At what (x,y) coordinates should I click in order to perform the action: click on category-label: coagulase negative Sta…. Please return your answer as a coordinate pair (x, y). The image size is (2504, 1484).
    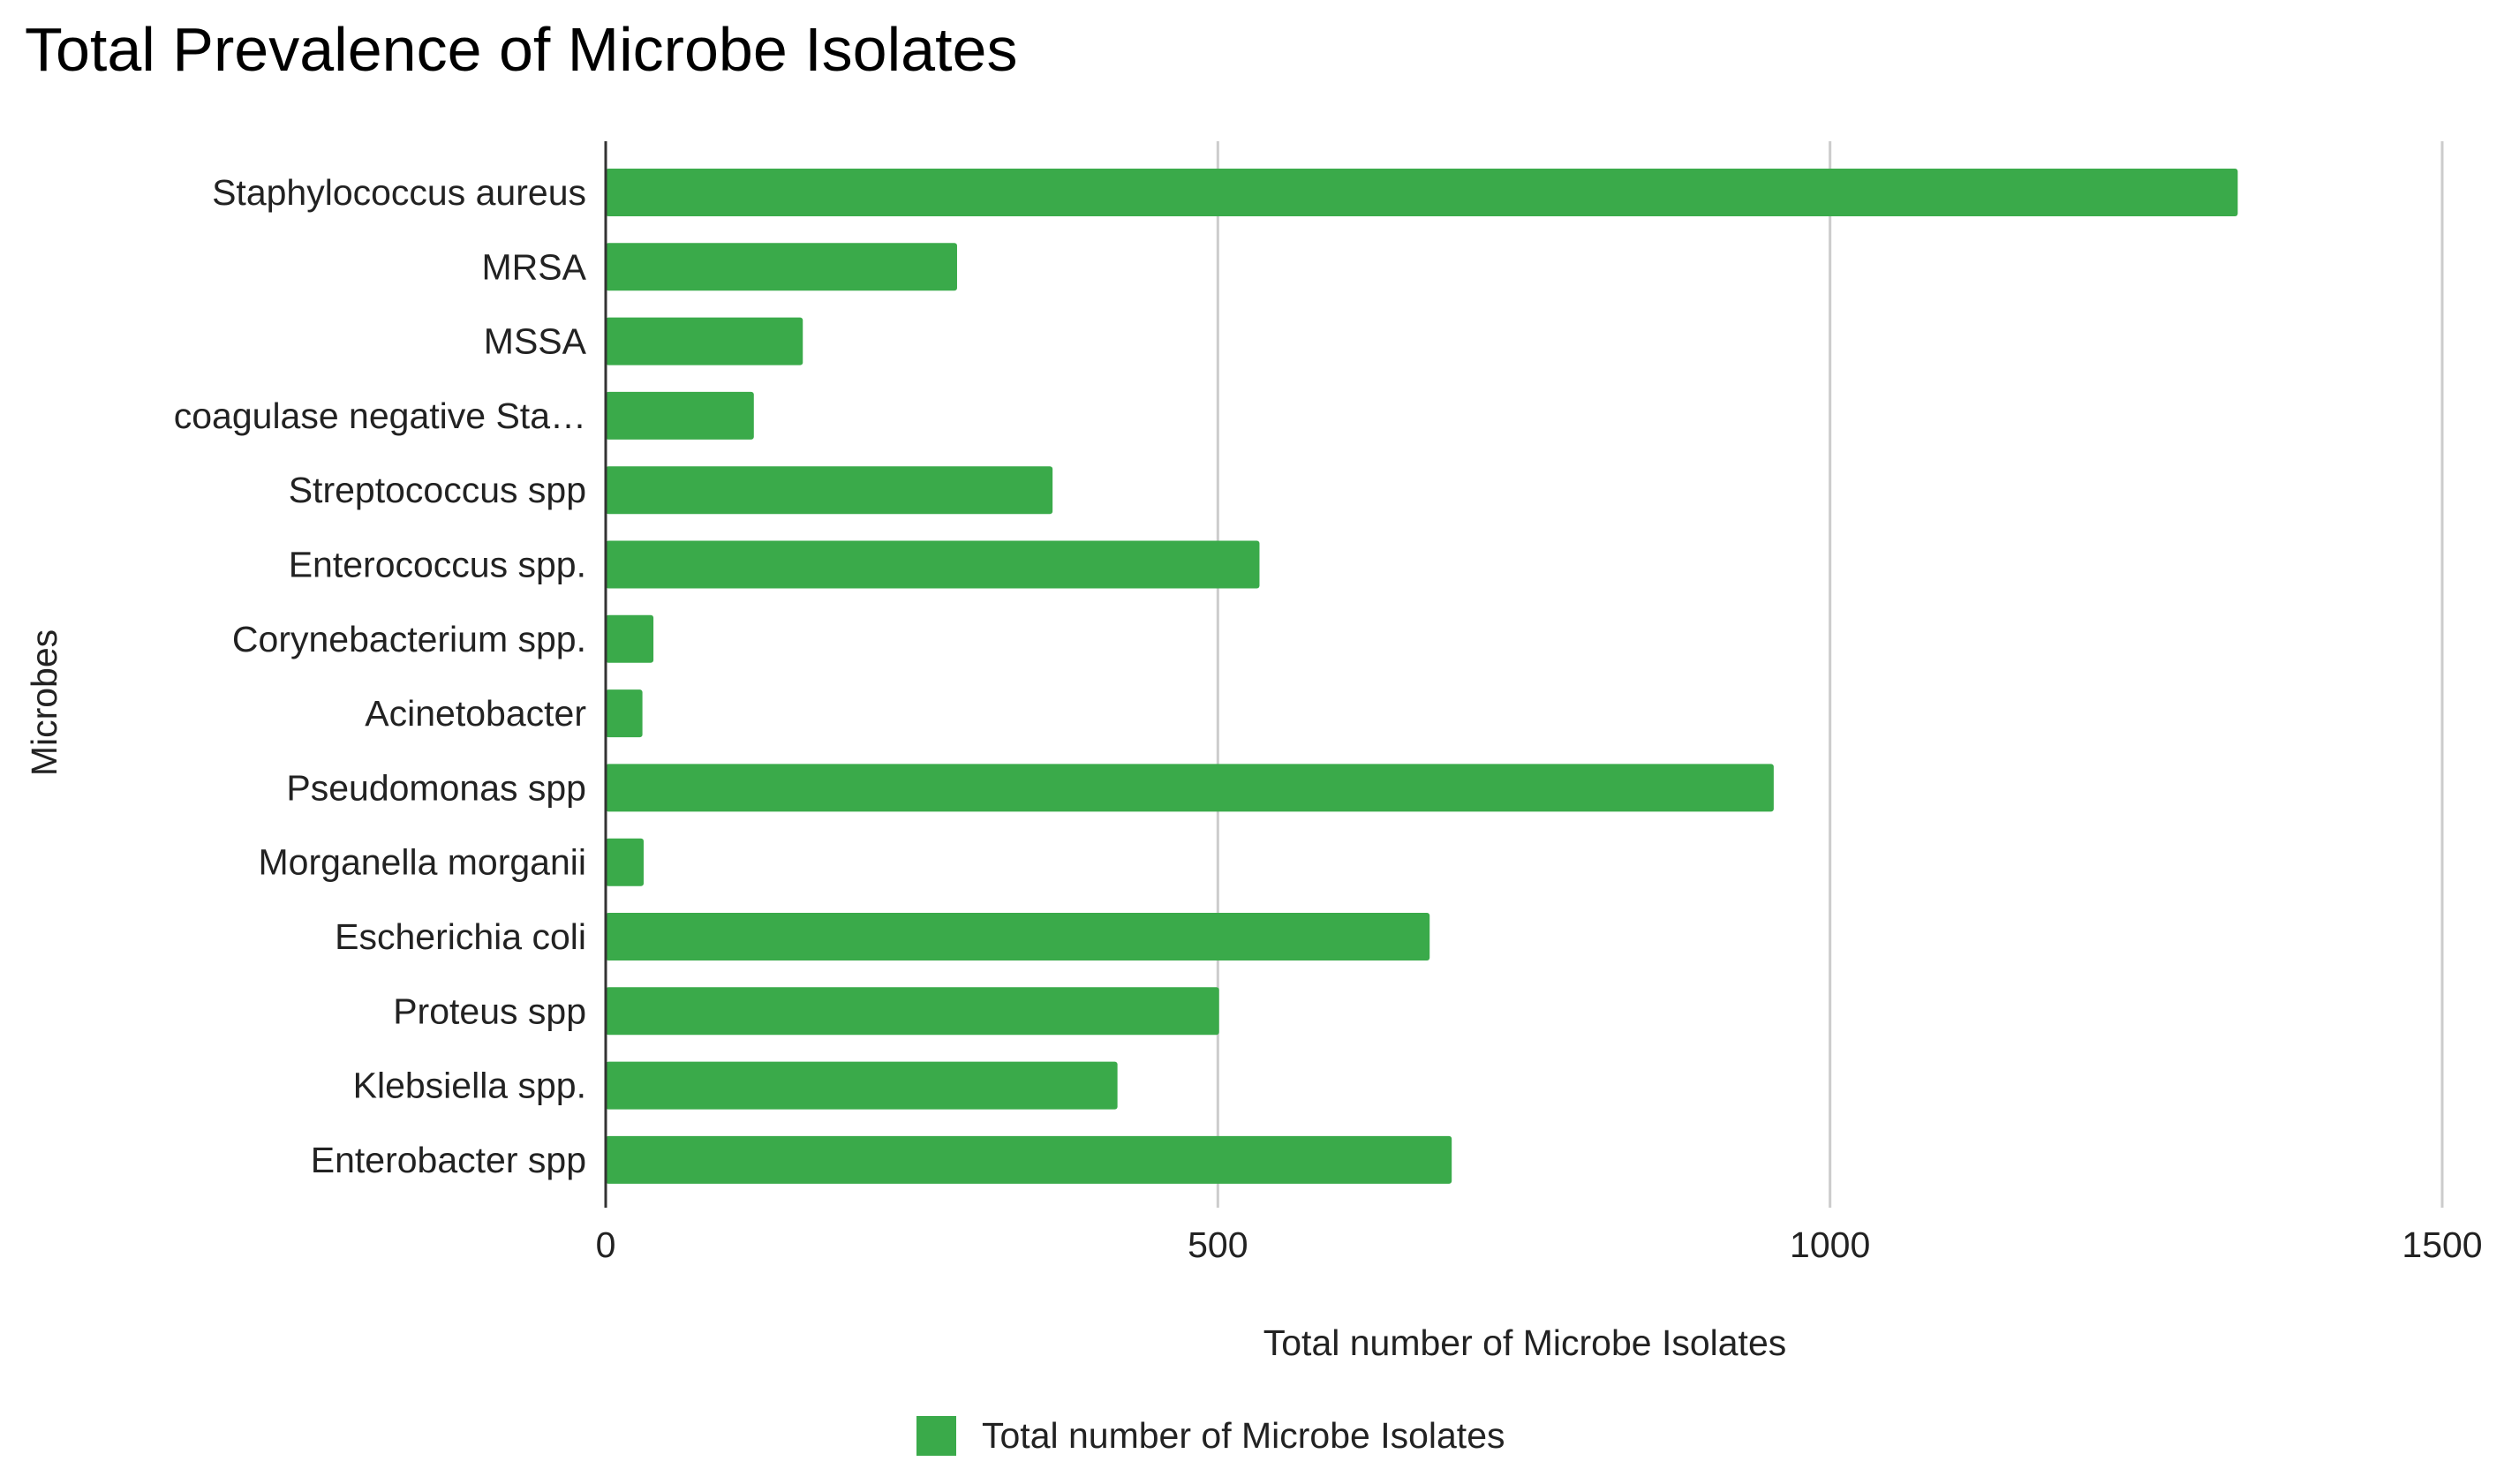
    Looking at the image, I should click on (380, 415).